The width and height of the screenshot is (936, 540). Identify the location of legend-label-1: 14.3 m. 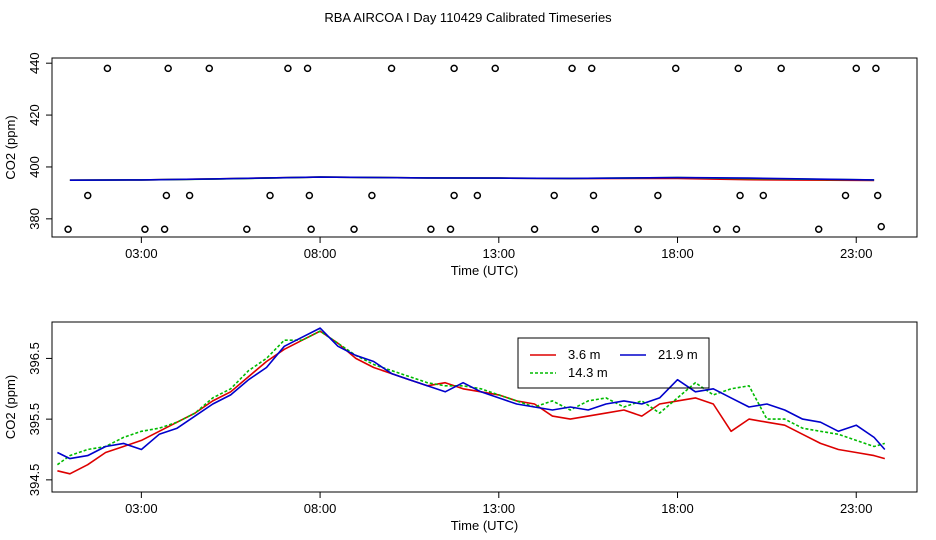
(588, 372).